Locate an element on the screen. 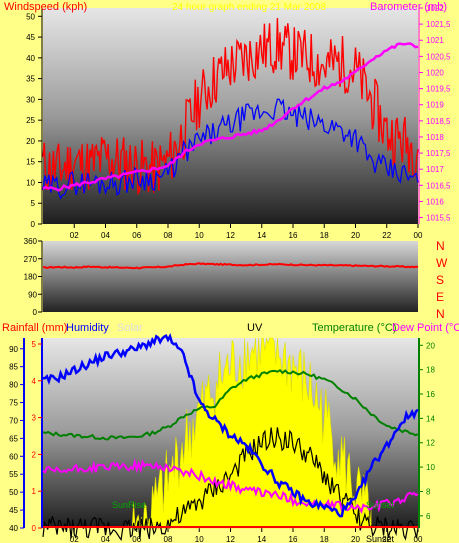 This screenshot has height=543, width=459. humidity-tick-label: 70 is located at coordinates (13, 420).